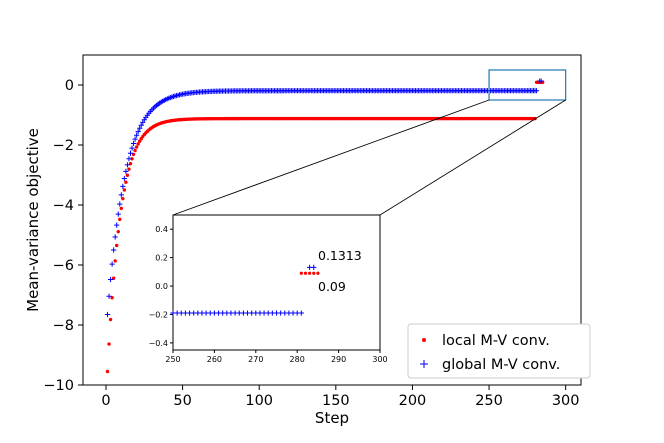 The width and height of the screenshot is (664, 443). I want to click on inset-y-tick-label: −0.2, so click(158, 314).